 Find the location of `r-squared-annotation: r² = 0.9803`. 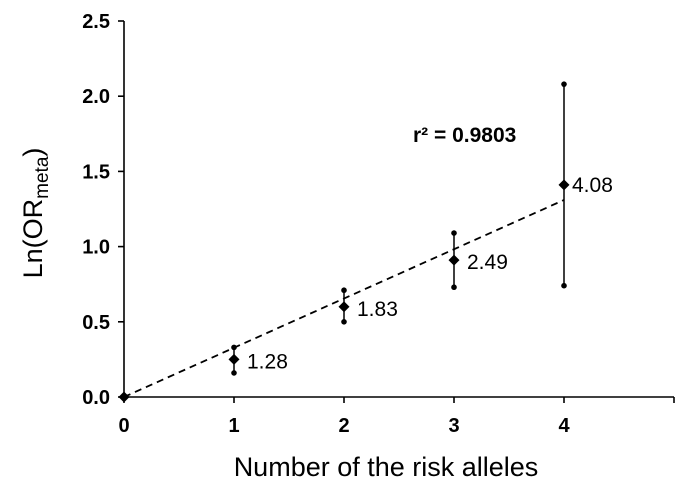

r-squared-annotation: r² = 0.9803 is located at coordinates (464, 135).